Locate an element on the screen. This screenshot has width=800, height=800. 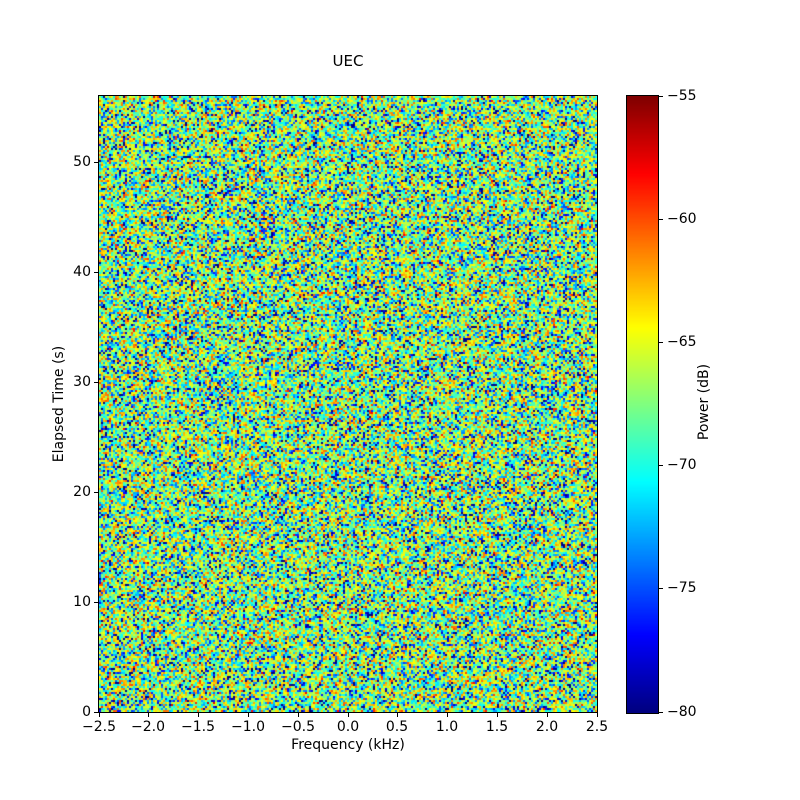
y-tick-label: 40 is located at coordinates (82, 272).